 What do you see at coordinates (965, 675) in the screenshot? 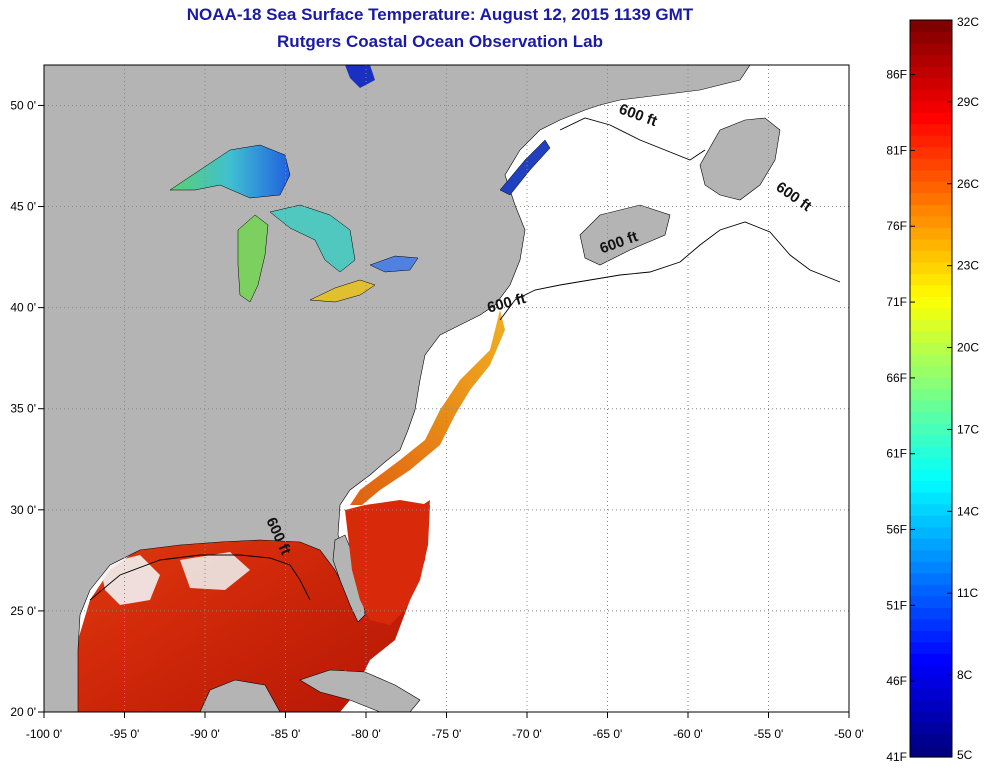
I see `colorbar-label-celsius: 8C` at bounding box center [965, 675].